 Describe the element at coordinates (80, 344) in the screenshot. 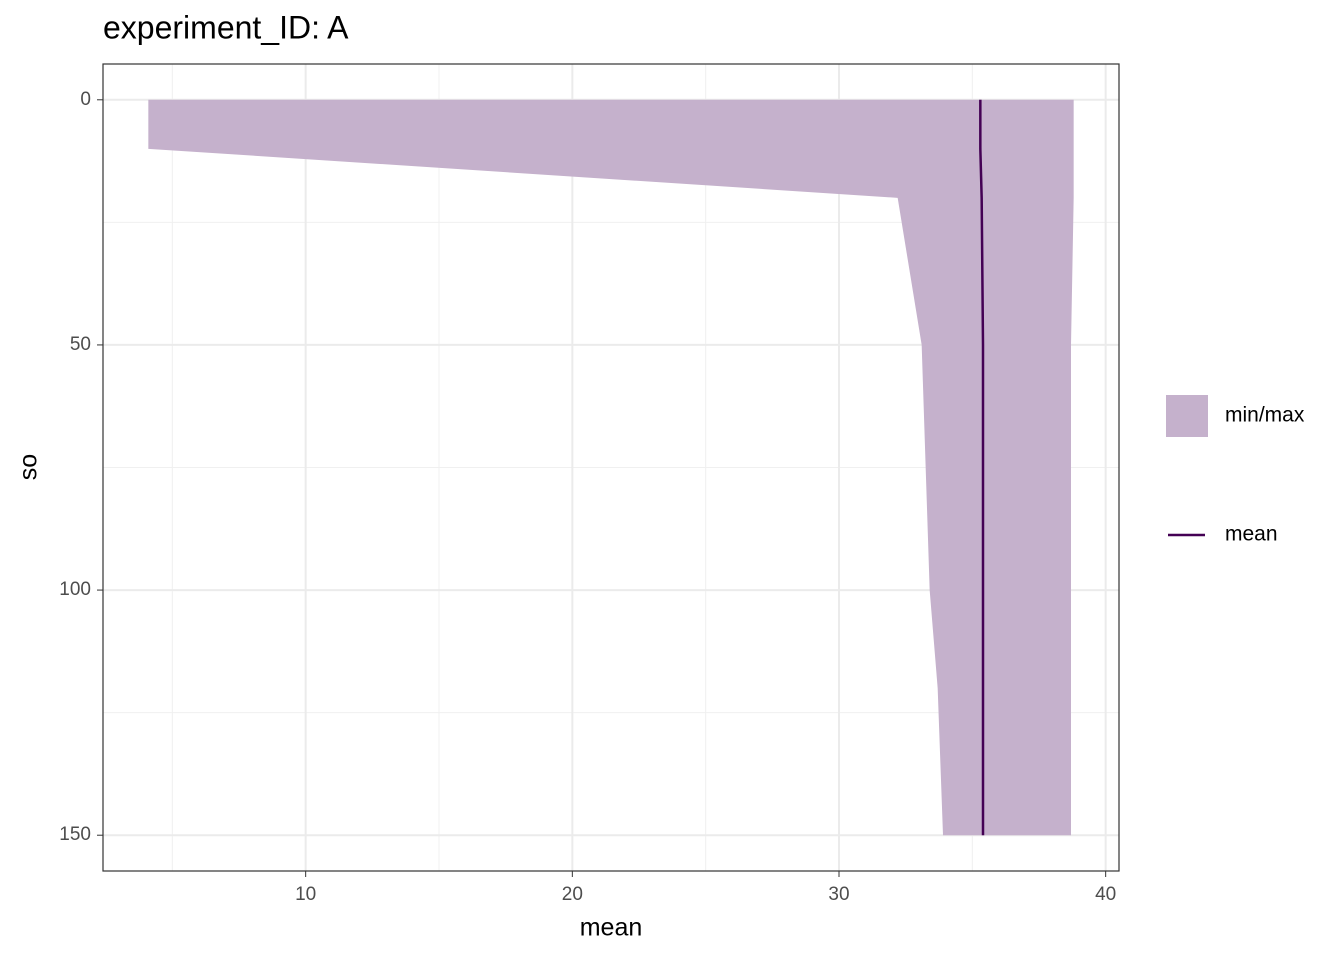

I see `y-tick-label: 50` at that location.